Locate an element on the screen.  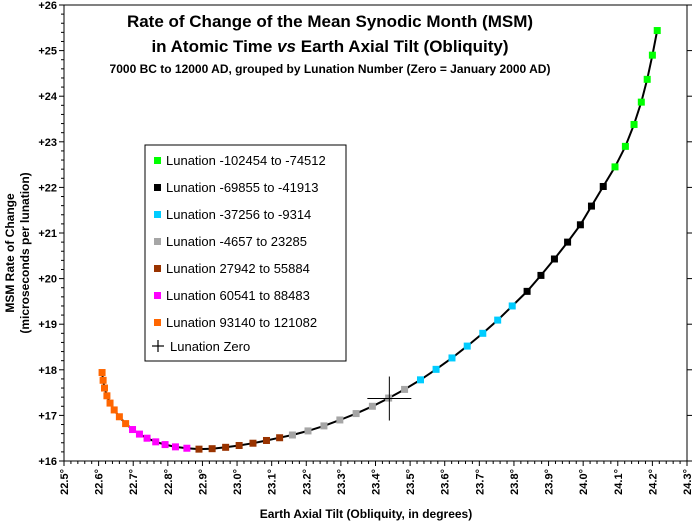
y-tick-label-1: +17 is located at coordinates (47, 416).